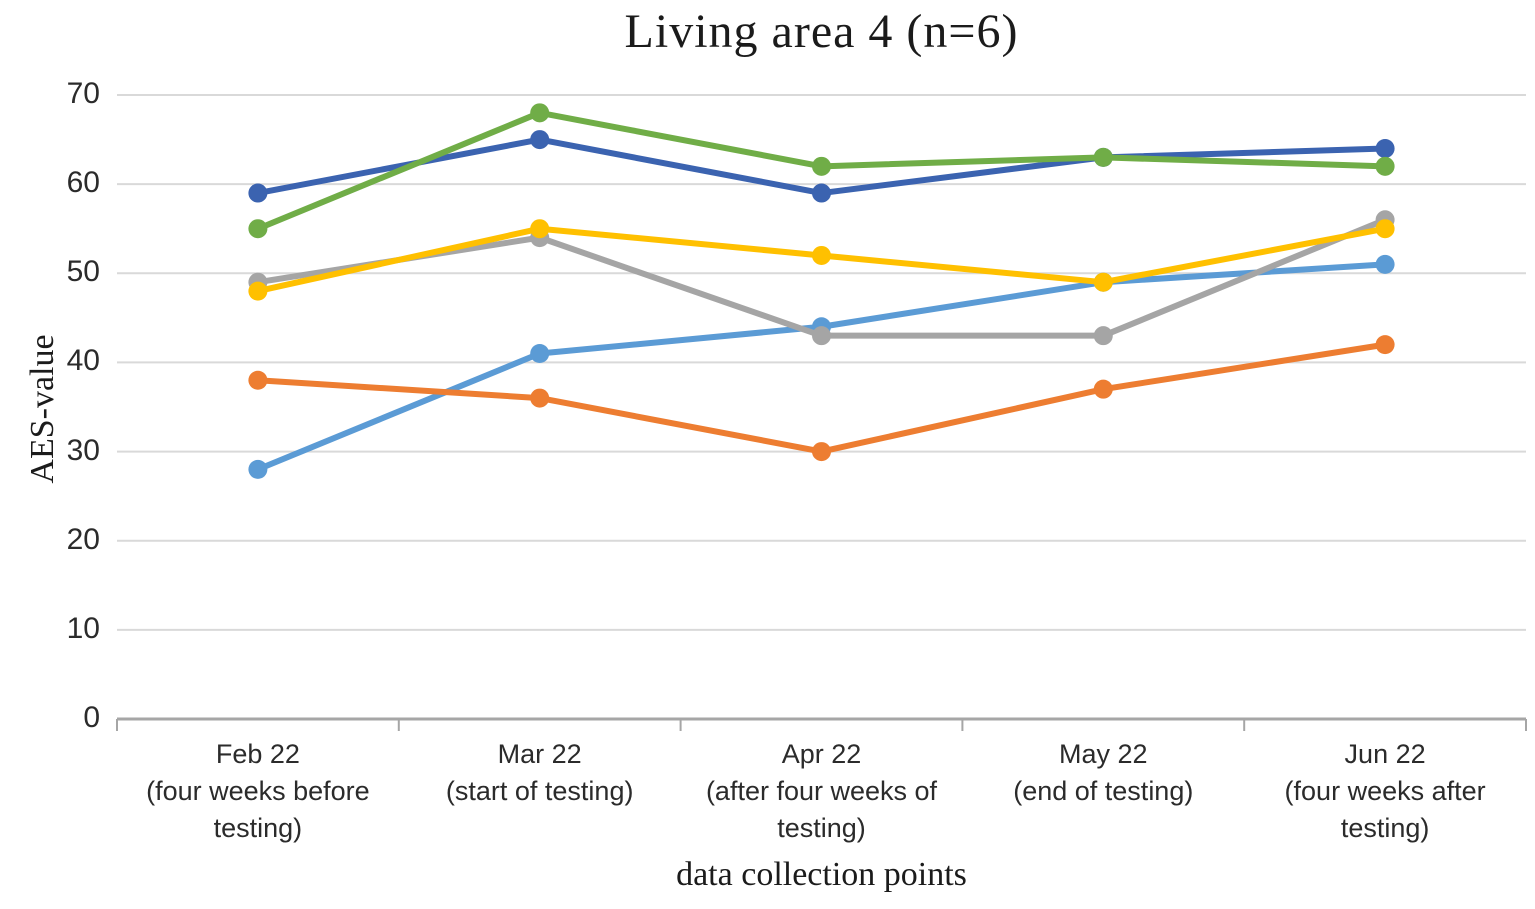 This screenshot has height=909, width=1535. What do you see at coordinates (83, 183) in the screenshot?
I see `y-tick-label-60: 60` at bounding box center [83, 183].